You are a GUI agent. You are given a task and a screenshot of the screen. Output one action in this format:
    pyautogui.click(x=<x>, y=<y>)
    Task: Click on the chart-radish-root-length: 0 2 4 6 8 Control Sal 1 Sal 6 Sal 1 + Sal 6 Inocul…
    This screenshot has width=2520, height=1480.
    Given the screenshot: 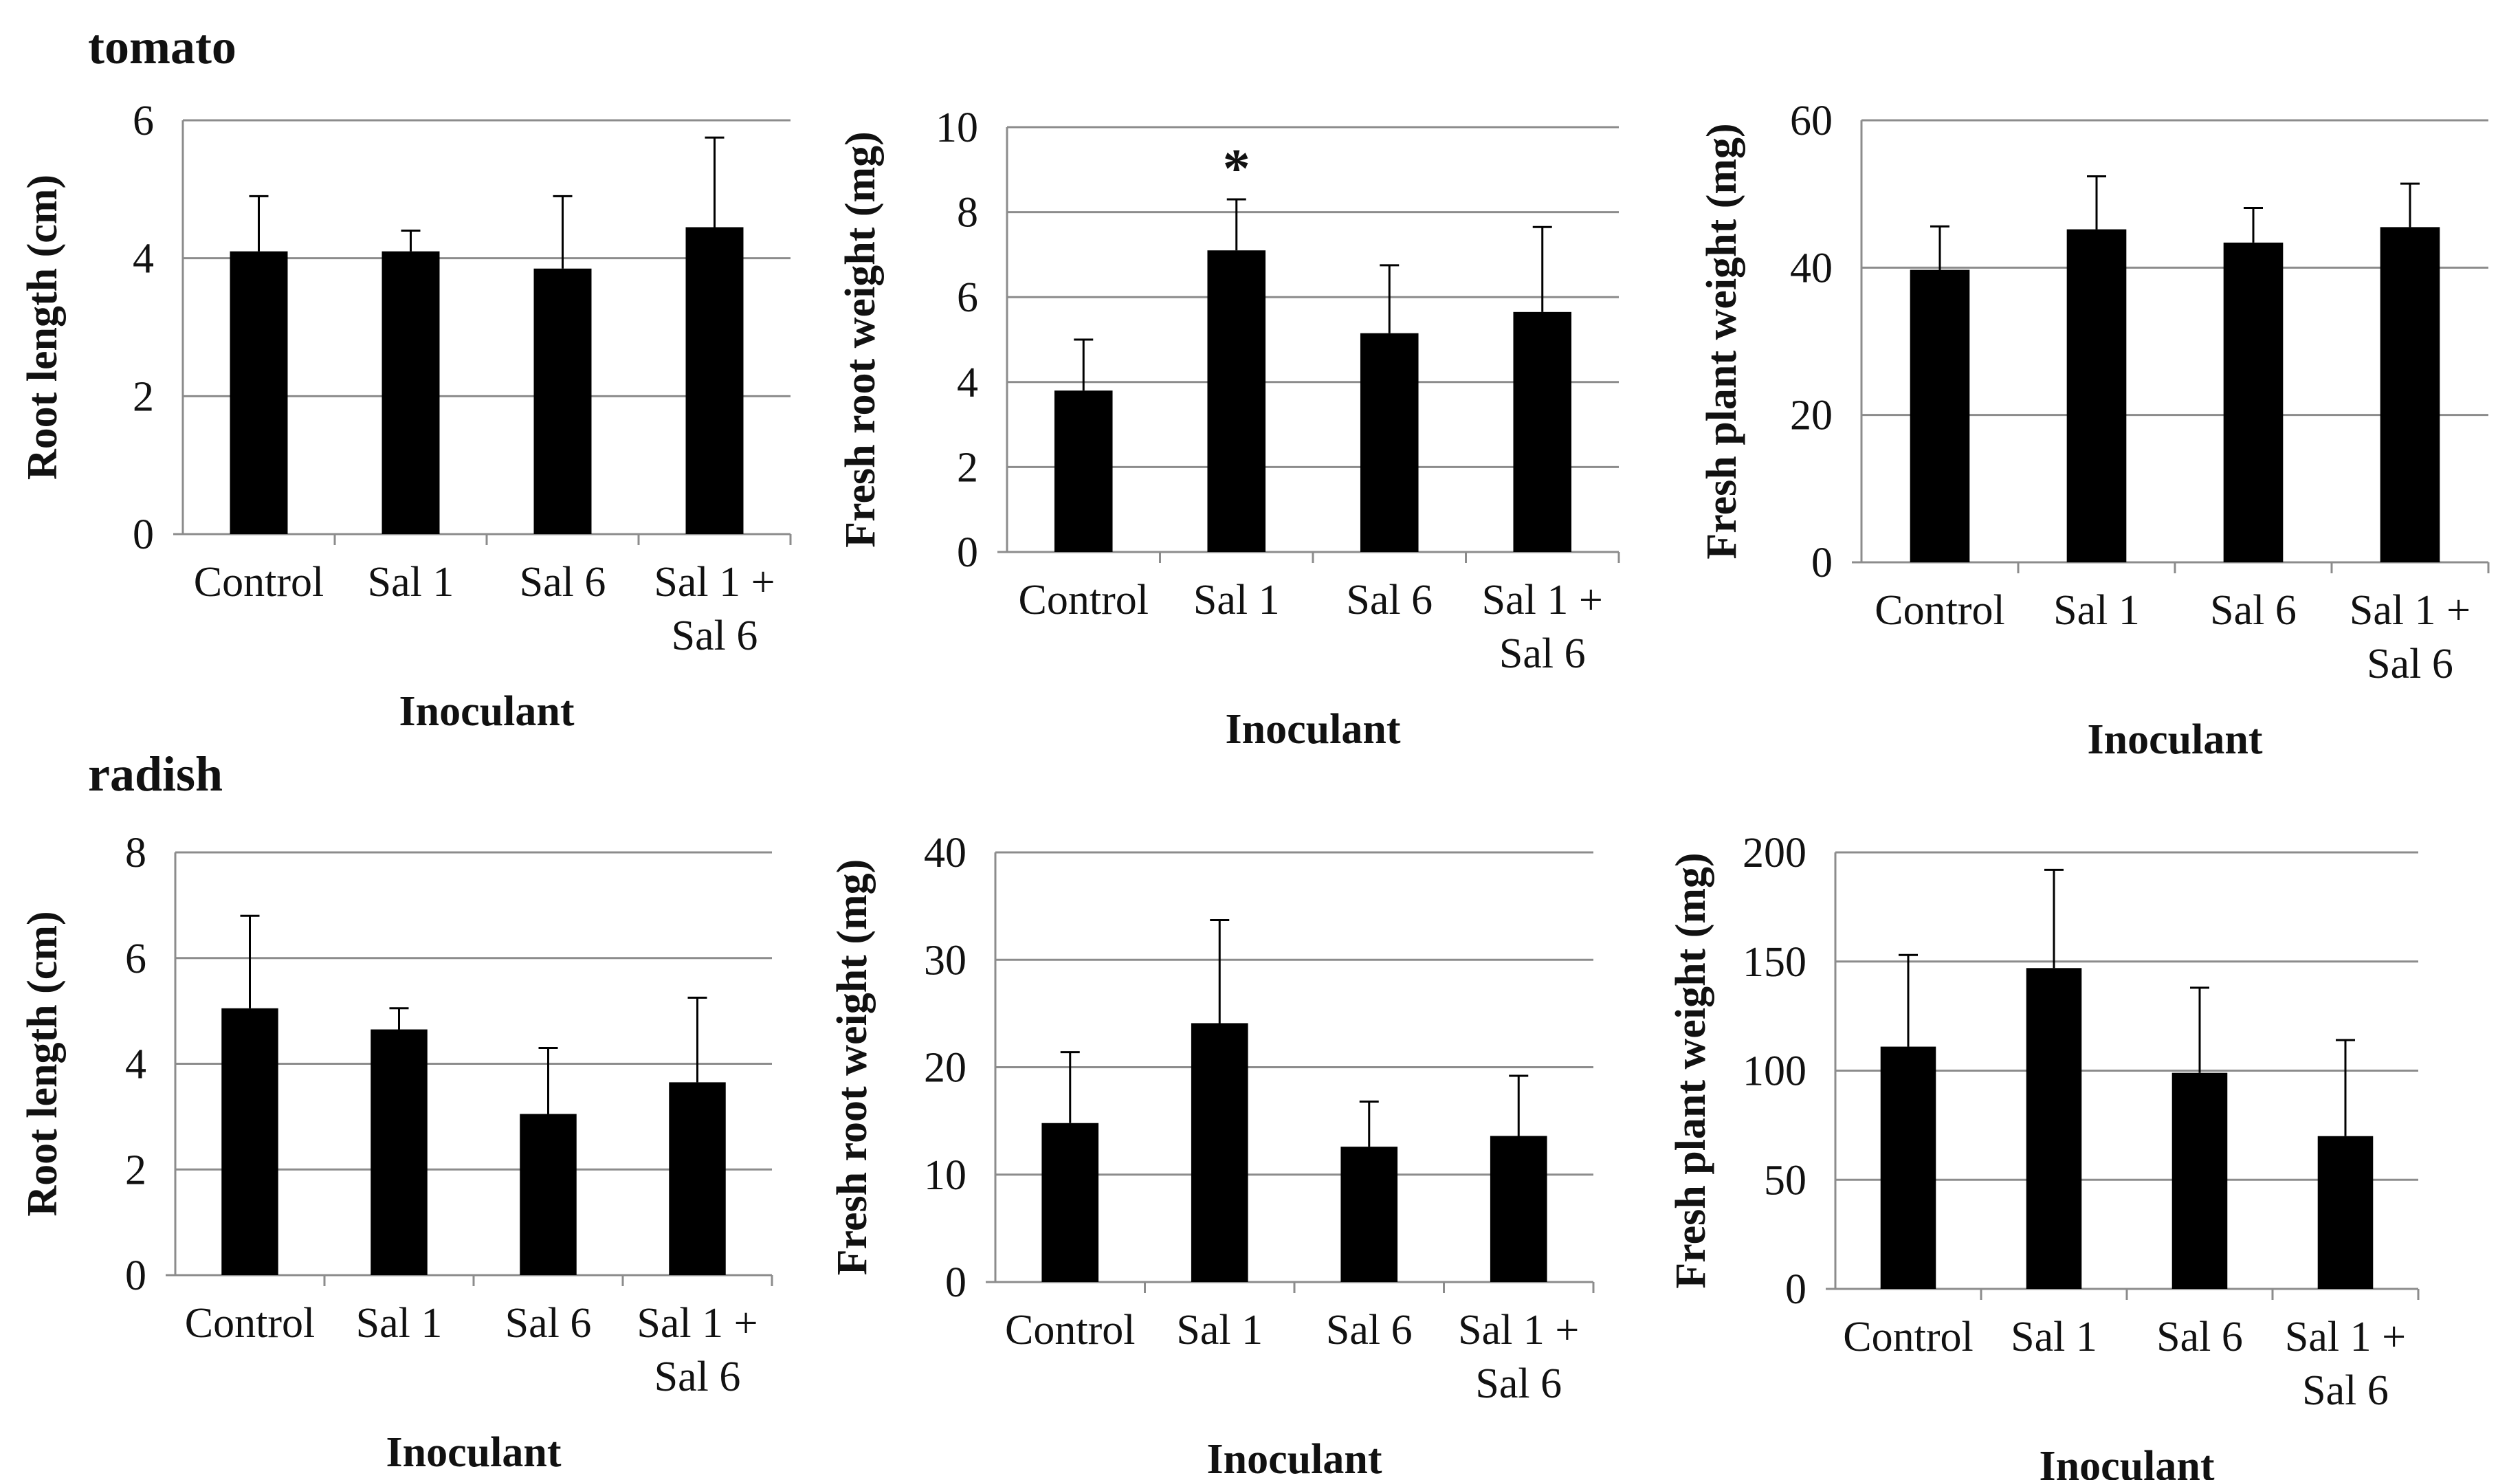 What is the action you would take?
    pyautogui.click(x=396, y=1153)
    